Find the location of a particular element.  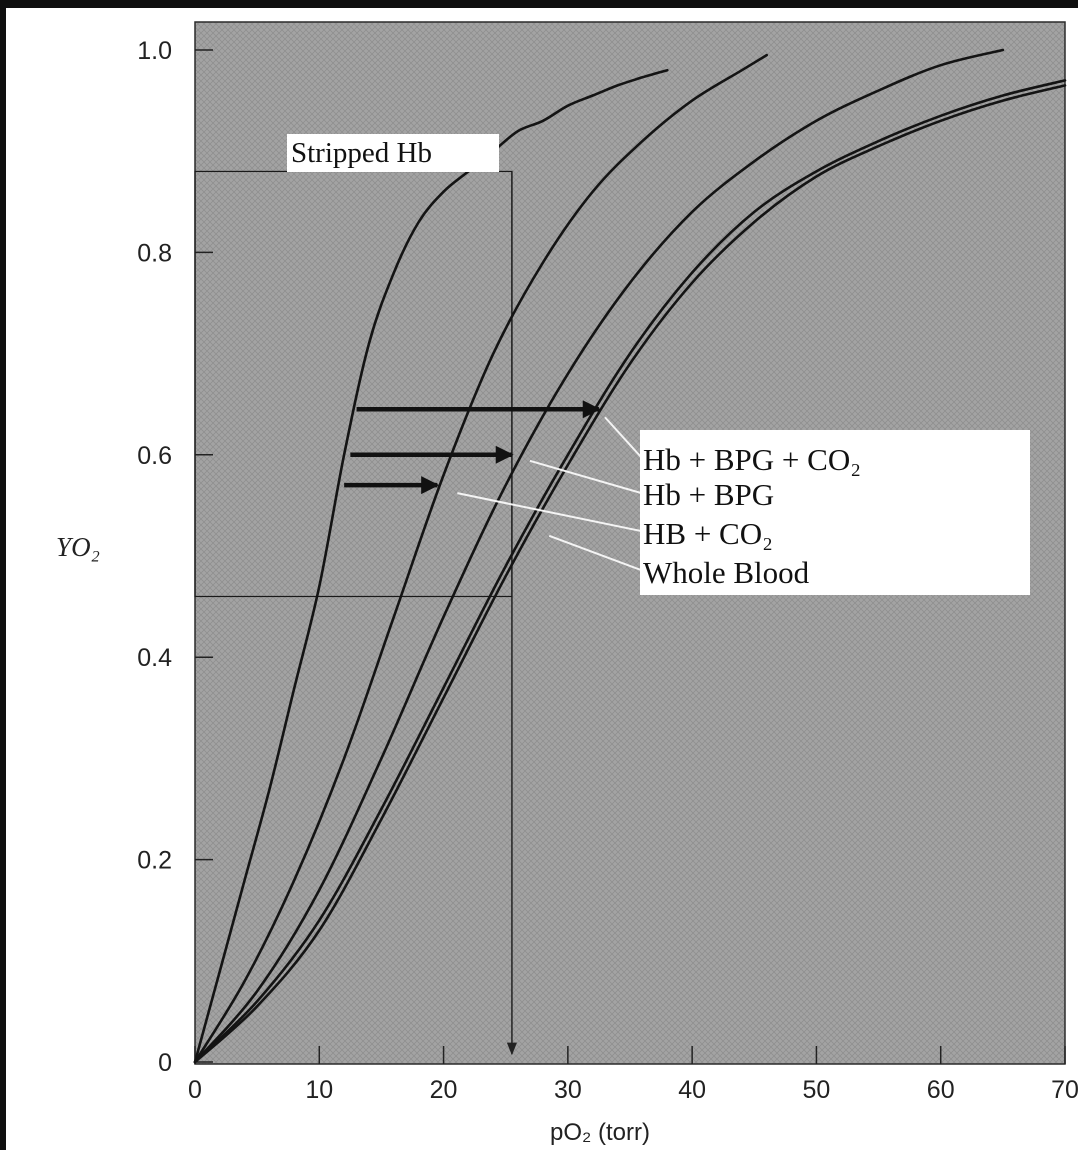

legend-entry-whole-blood: Whole Blood is located at coordinates (726, 572).